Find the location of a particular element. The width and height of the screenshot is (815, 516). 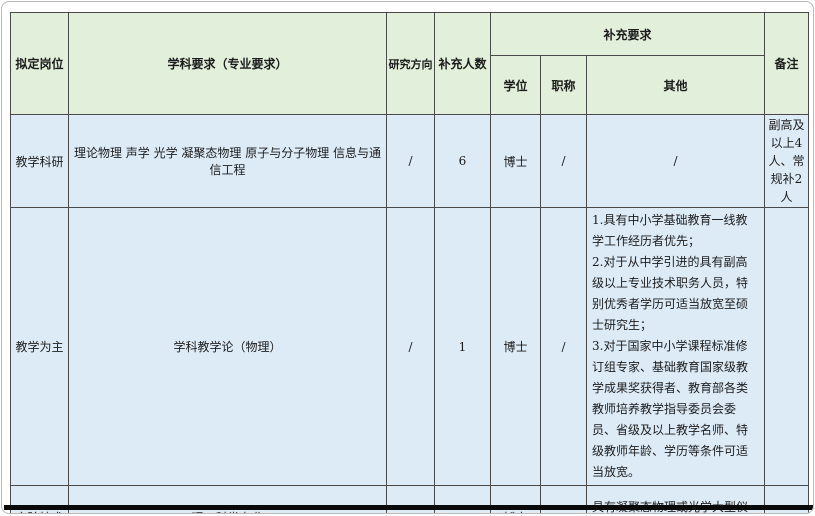

cell-position: 教学科研 is located at coordinates (39, 161).